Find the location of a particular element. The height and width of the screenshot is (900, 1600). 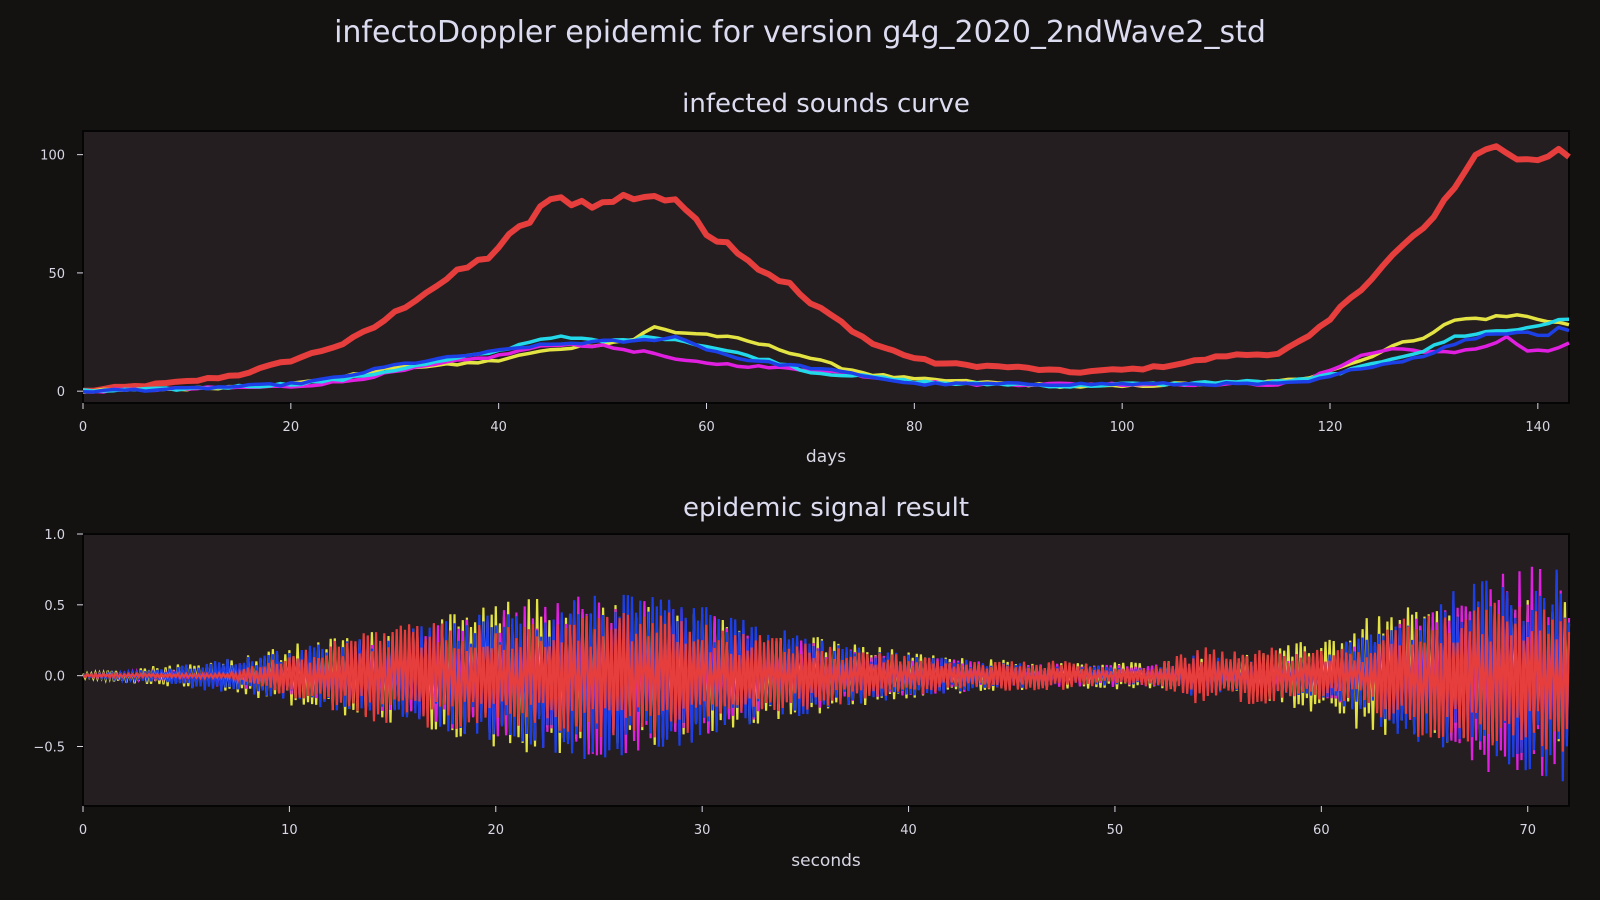

y-tick-label: 0.5 is located at coordinates (54, 606).